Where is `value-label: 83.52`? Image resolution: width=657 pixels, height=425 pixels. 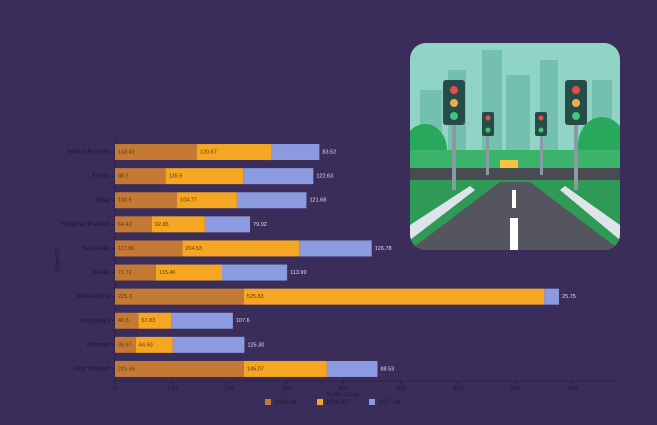 value-label: 83.52 is located at coordinates (329, 153).